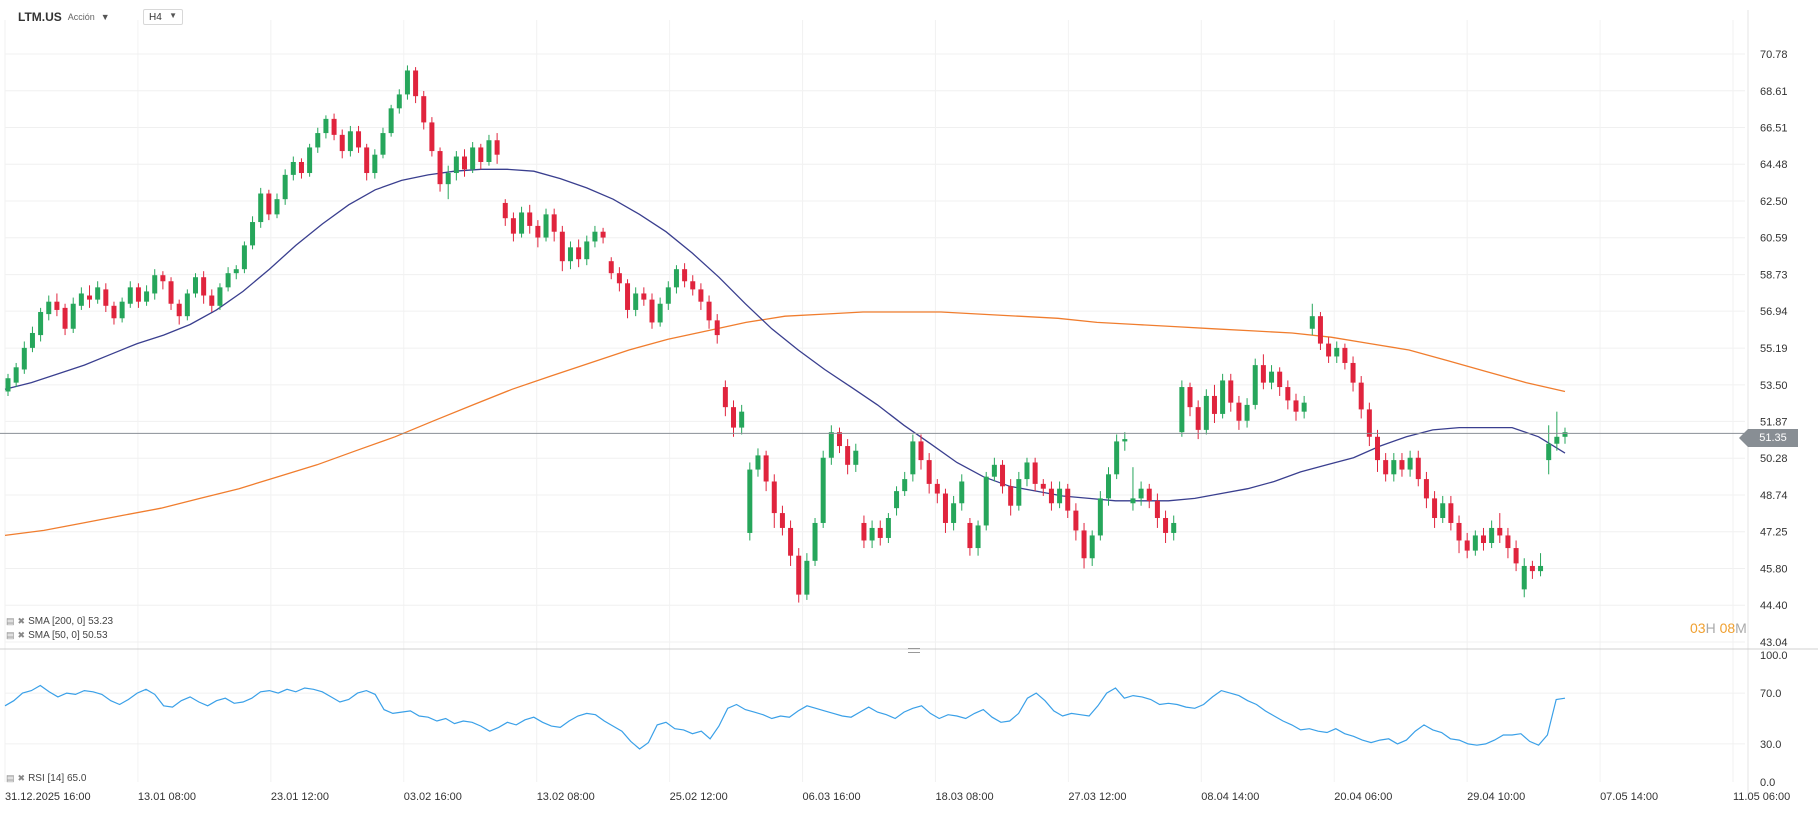 The width and height of the screenshot is (1818, 813). I want to click on symbol-dropdown-icon: ▼, so click(105, 17).